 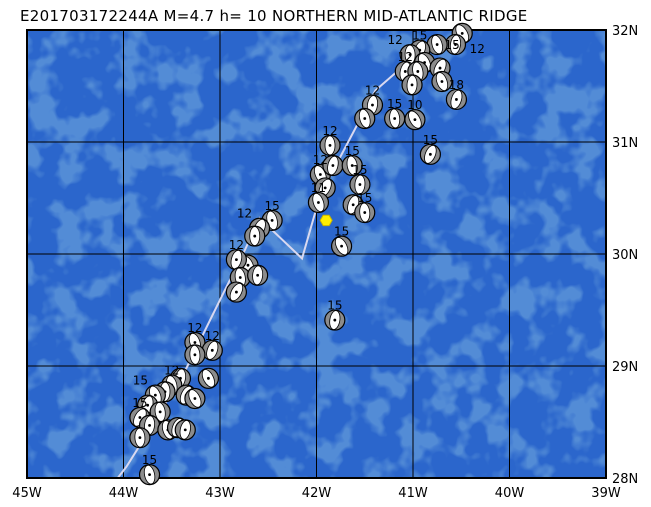 What do you see at coordinates (625, 367) in the screenshot?
I see `lat-tick-label: 29N` at bounding box center [625, 367].